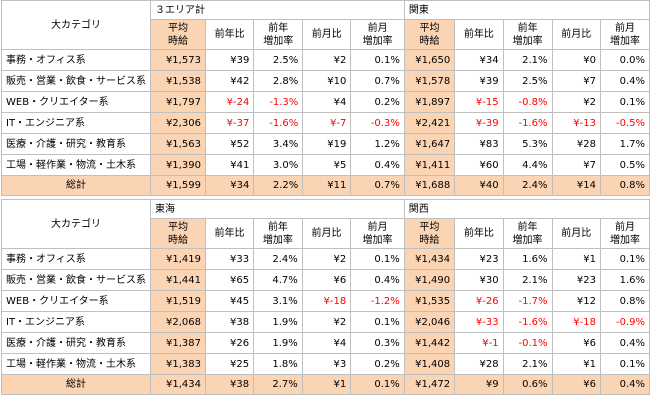  Describe the element at coordinates (527, 384) in the screenshot. I see `value-cell: 0.6%` at that location.